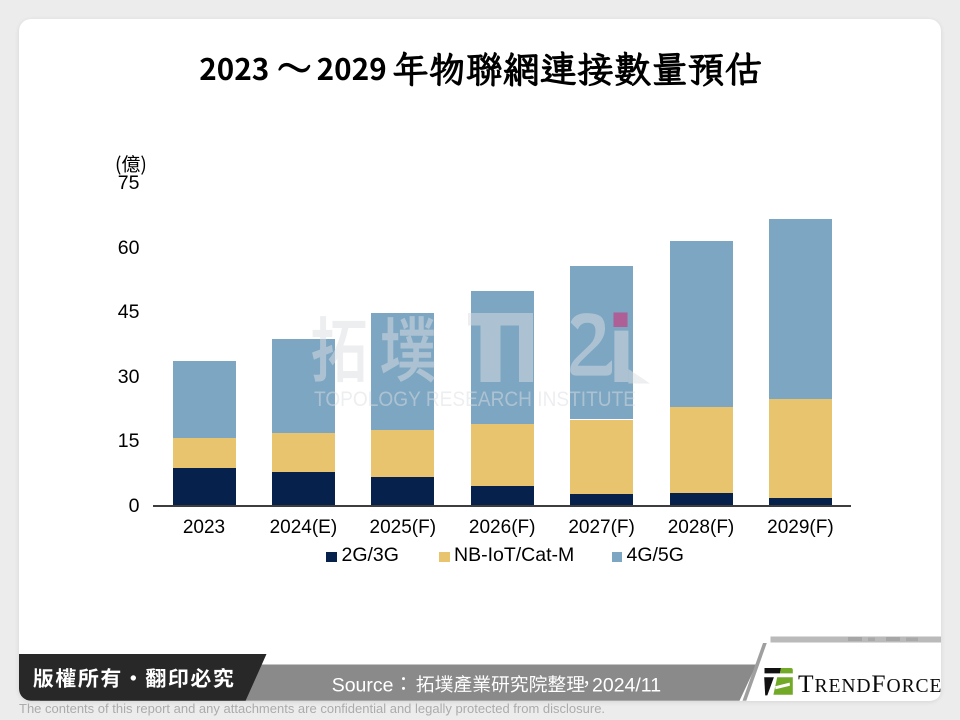 The image size is (960, 720). What do you see at coordinates (626, 686) in the screenshot?
I see `svg-text: 2024/11` at bounding box center [626, 686].